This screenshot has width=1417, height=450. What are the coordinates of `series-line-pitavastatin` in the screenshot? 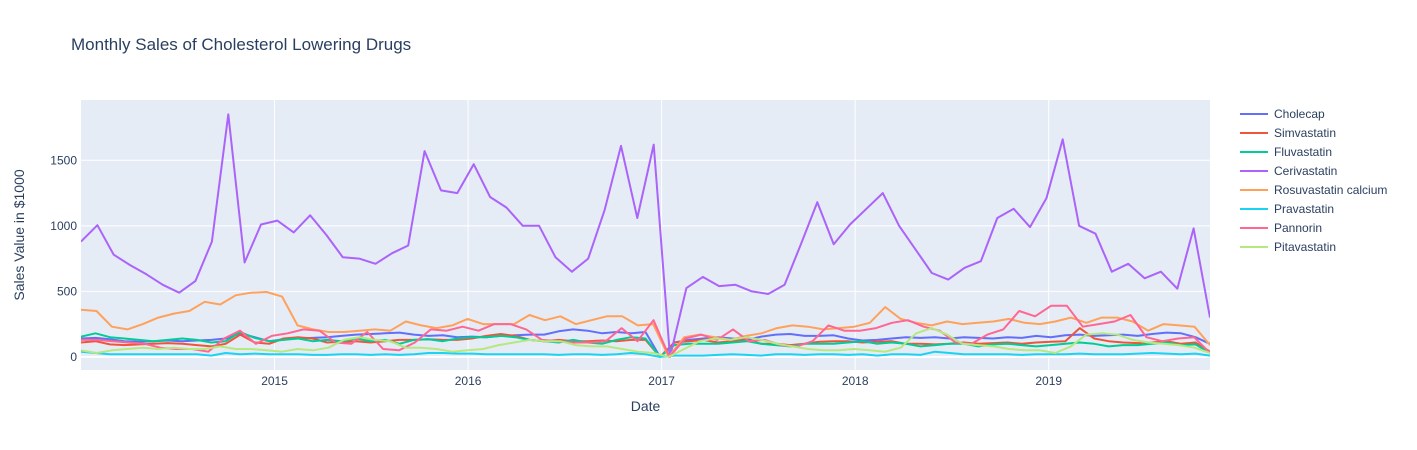 It's located at (645, 342).